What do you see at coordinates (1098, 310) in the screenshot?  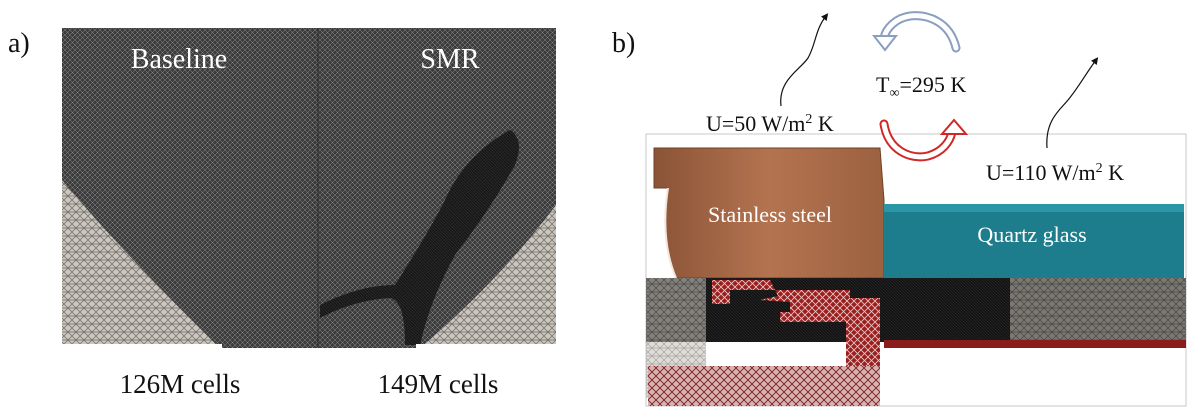 I see `fluid-mesh-coarse` at bounding box center [1098, 310].